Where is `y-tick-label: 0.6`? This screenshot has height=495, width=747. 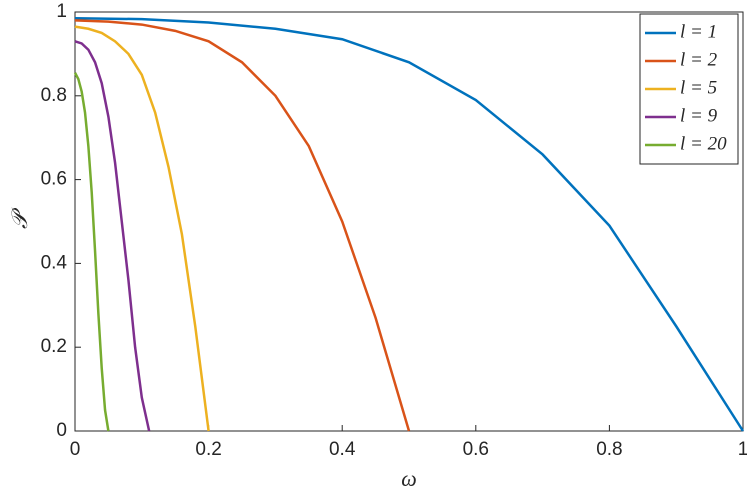
y-tick-label: 0.6 is located at coordinates (54, 179).